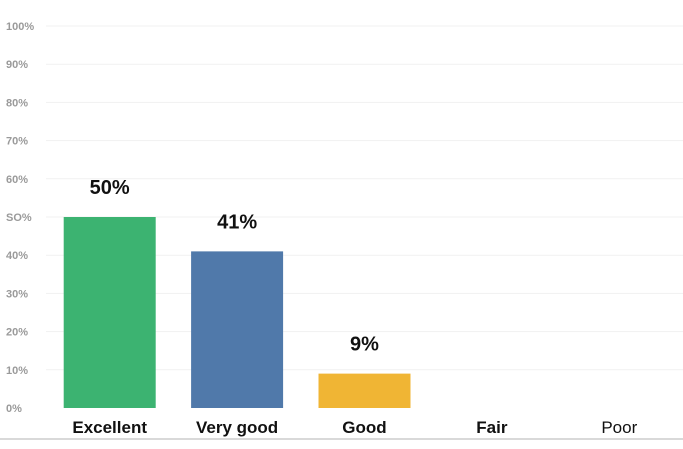 The image size is (683, 449). Describe the element at coordinates (14, 409) in the screenshot. I see `y-tick-label: 0%` at that location.